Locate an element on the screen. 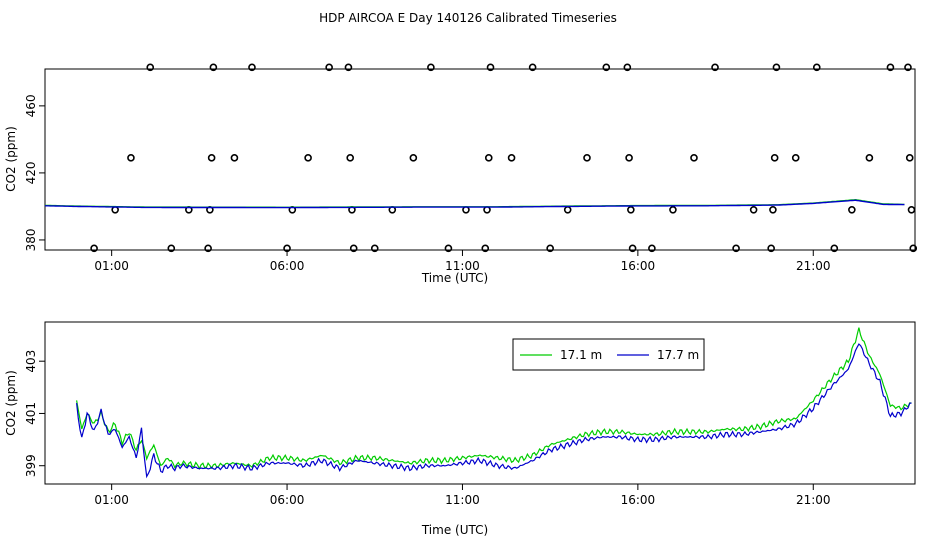 This screenshot has height=540, width=936. x-axis-label-bottom: Time (UTC) is located at coordinates (454, 530).